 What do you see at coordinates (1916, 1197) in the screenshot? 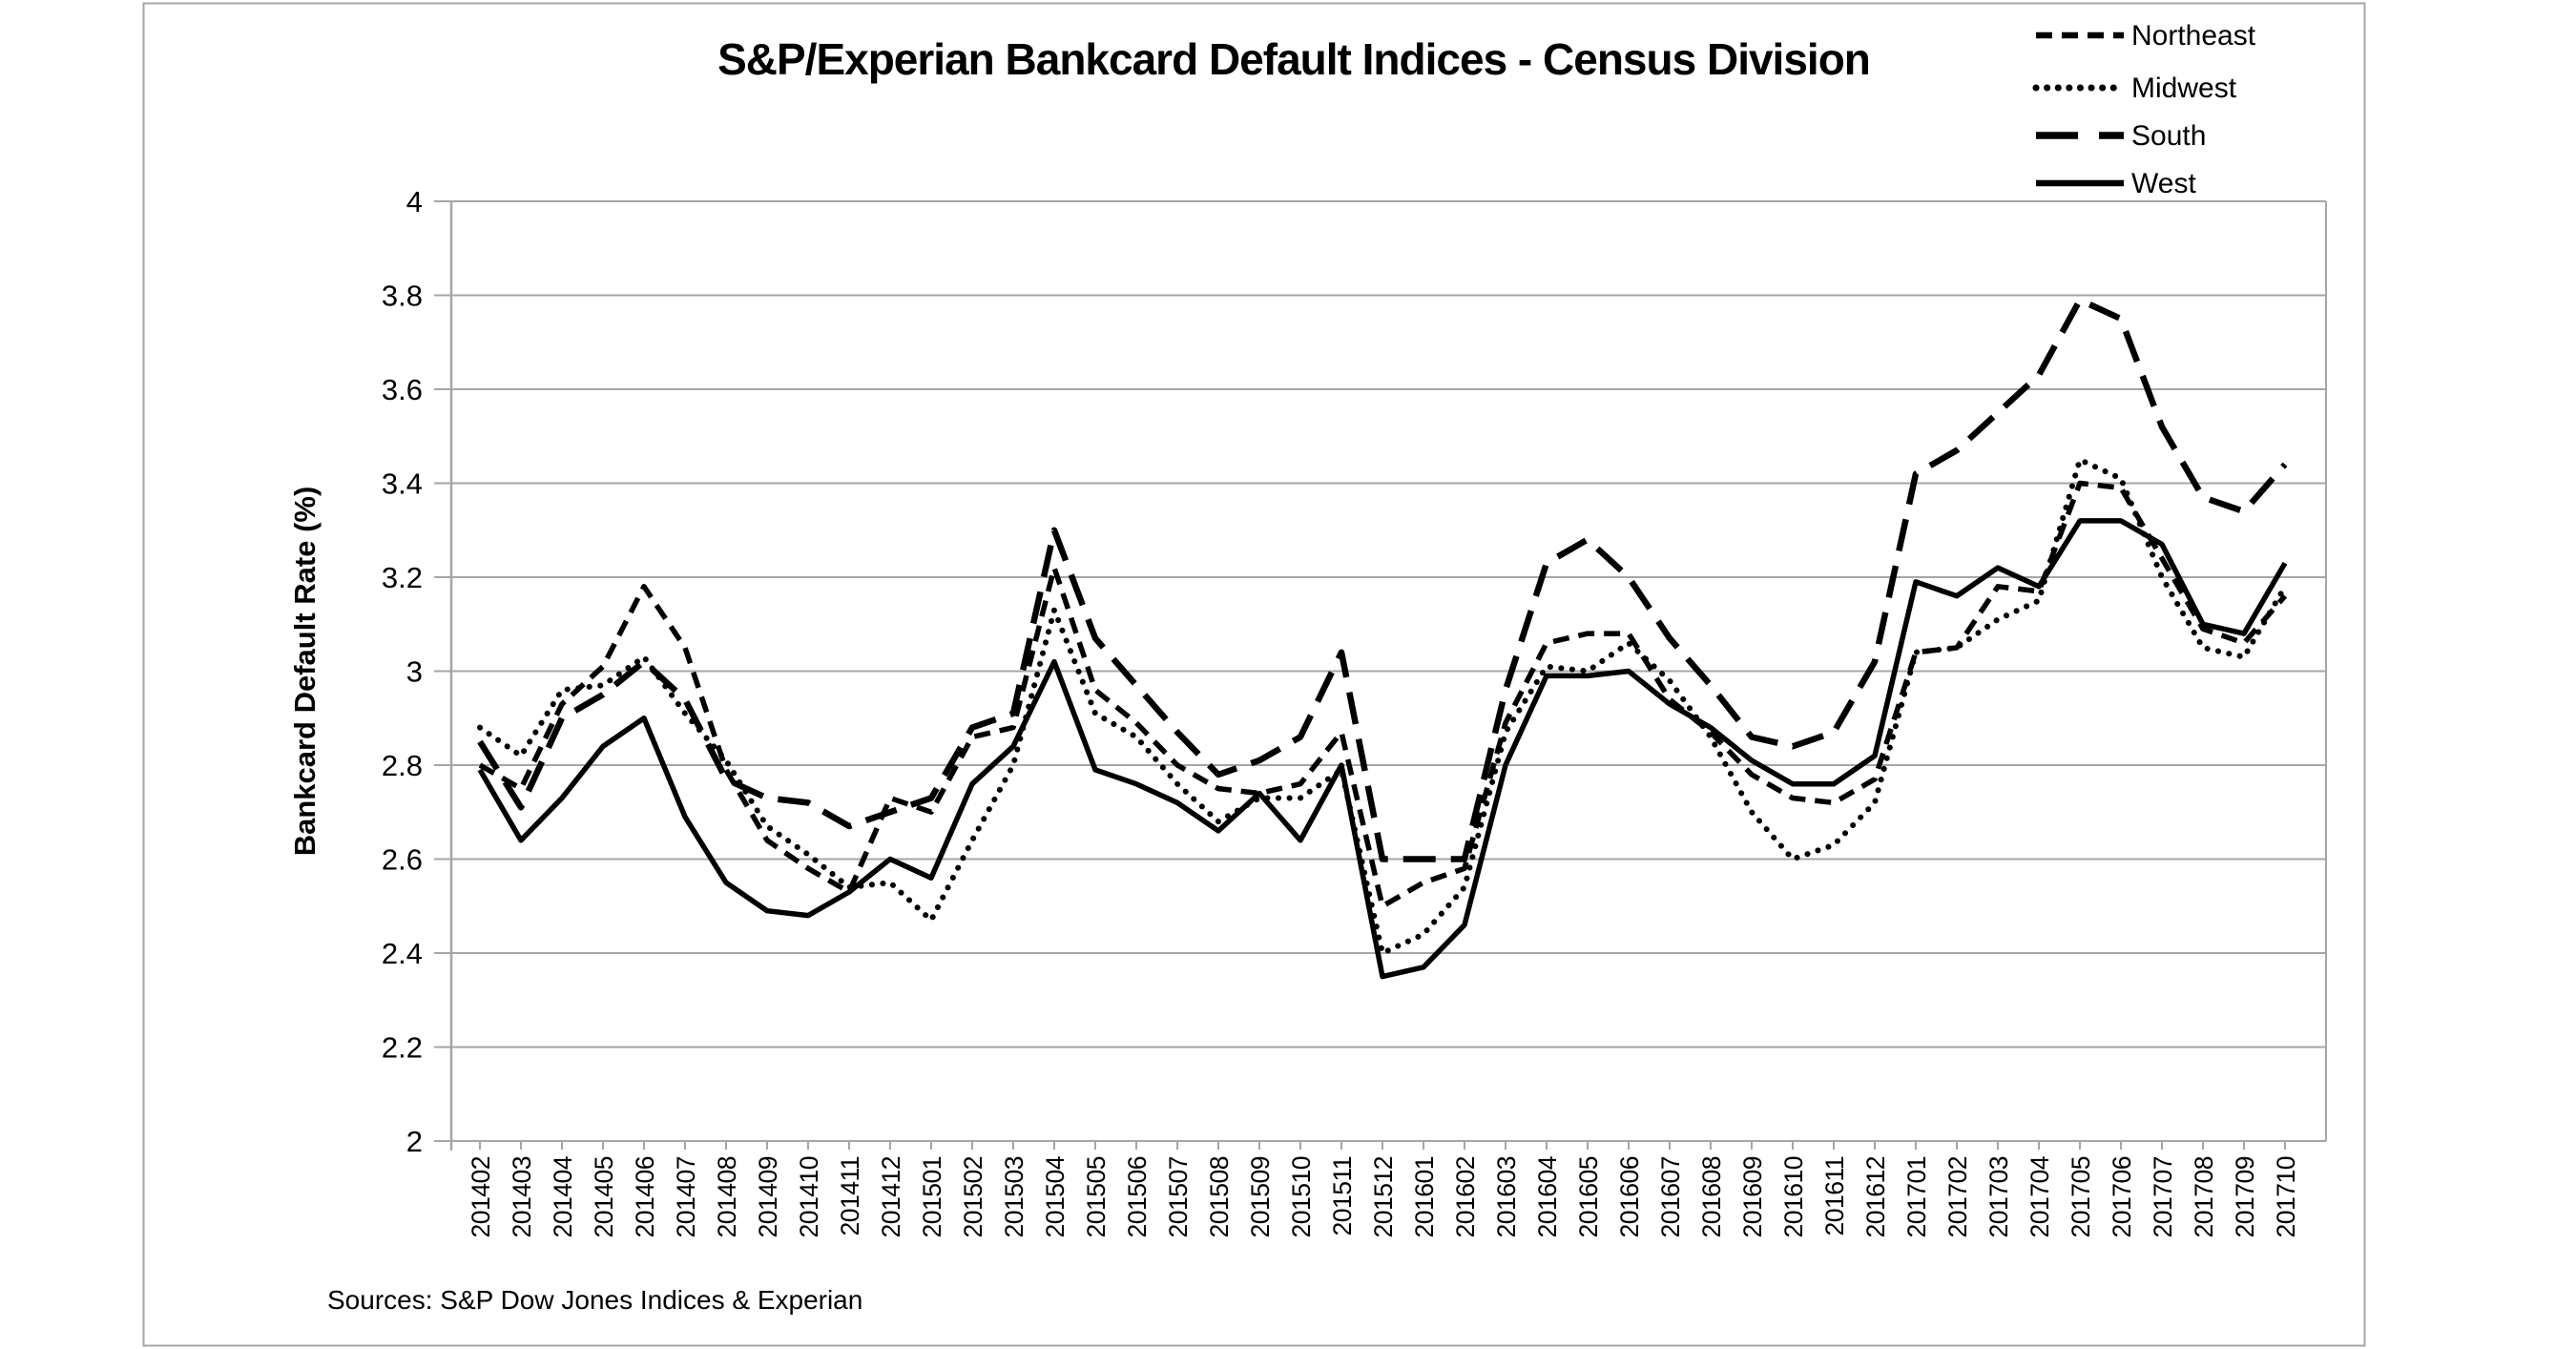
I see `x-axis-tick-label: 201701` at bounding box center [1916, 1197].